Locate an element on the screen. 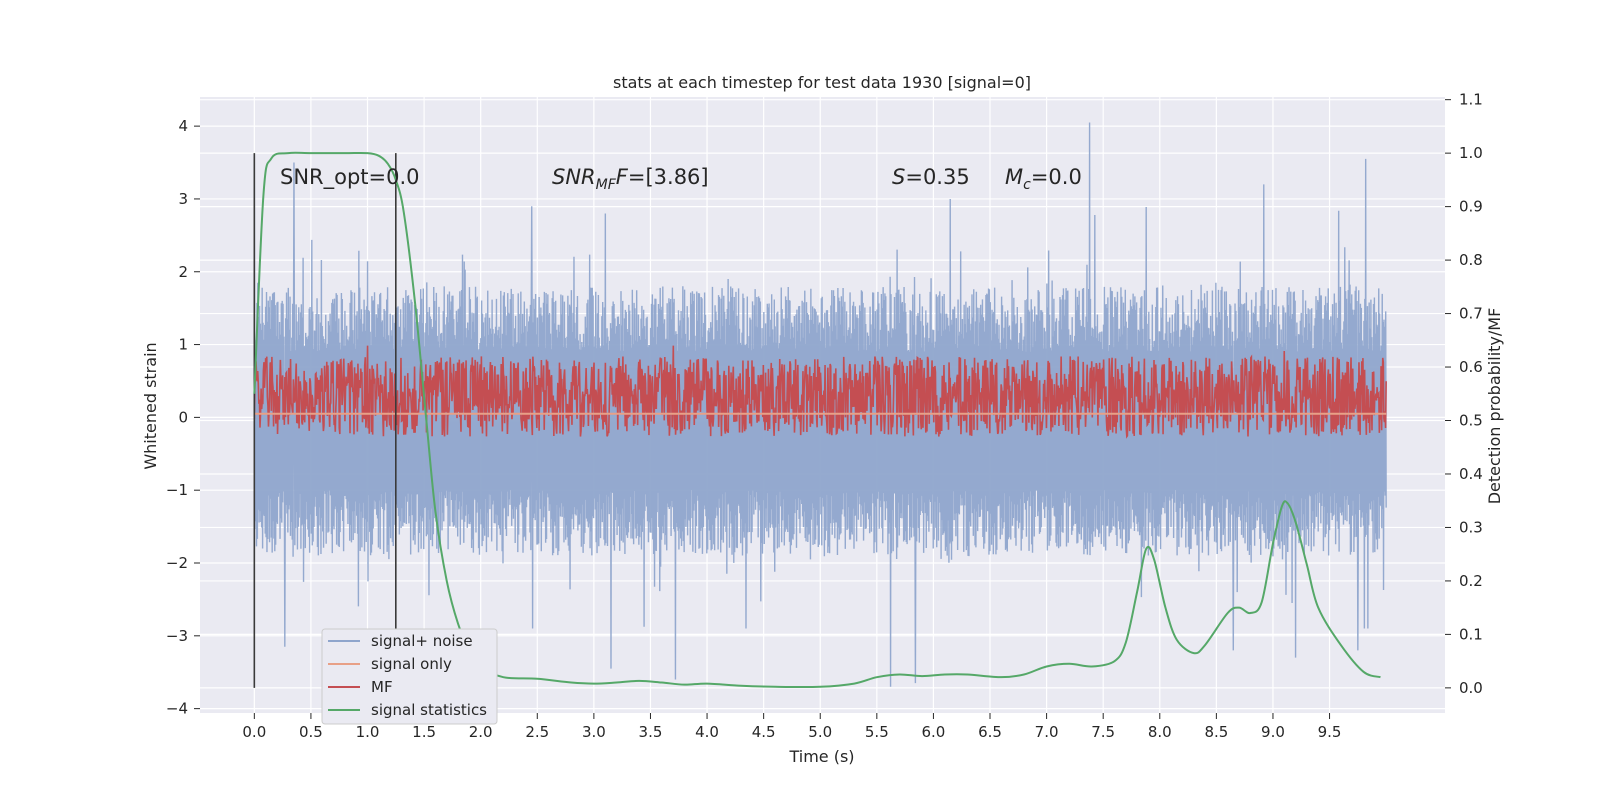 The image size is (1600, 800). mf-line is located at coordinates (820, 392).